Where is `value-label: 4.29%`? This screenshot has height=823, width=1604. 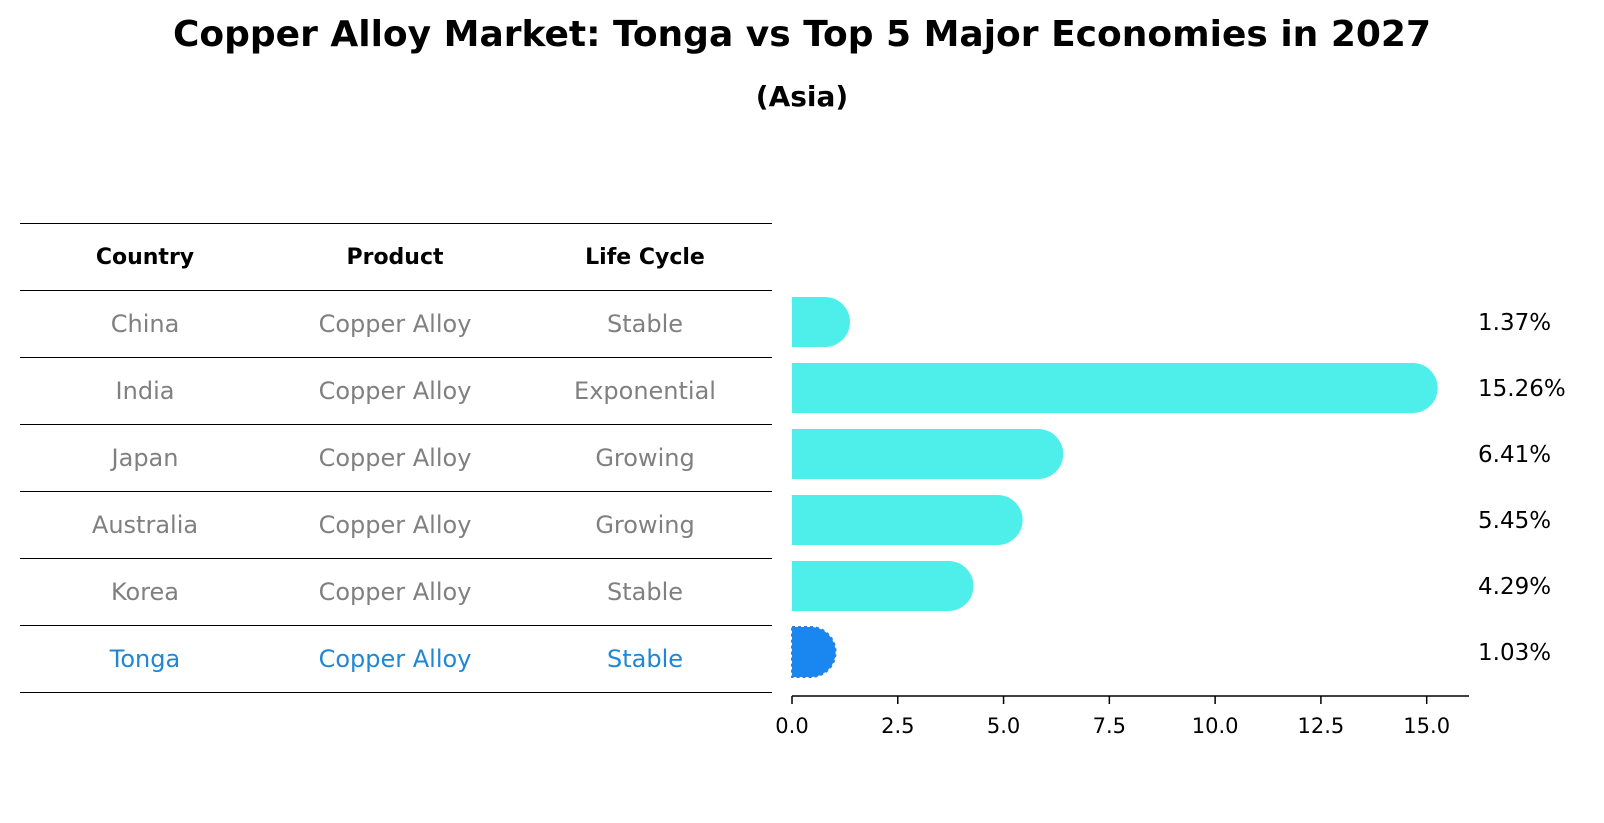
value-label: 4.29% is located at coordinates (1514, 587).